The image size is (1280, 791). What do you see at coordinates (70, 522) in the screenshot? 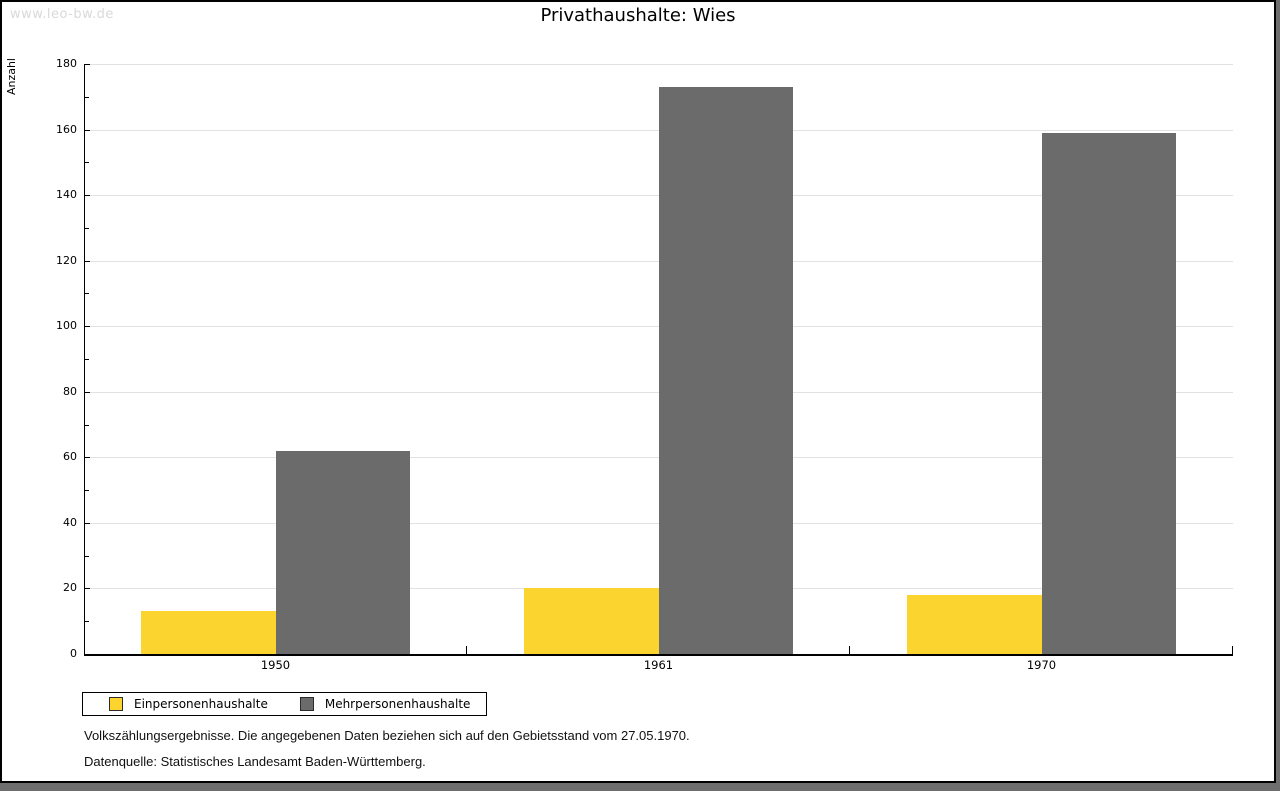
I see `y-axis-tick-label: 40` at bounding box center [70, 522].